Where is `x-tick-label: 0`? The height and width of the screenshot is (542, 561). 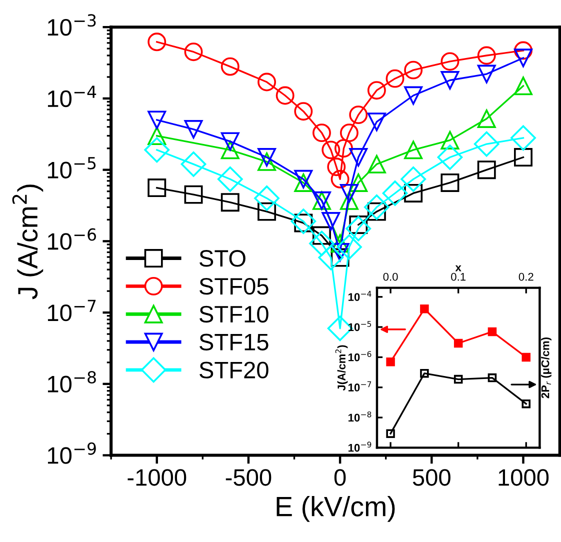
x-tick-label: 0 is located at coordinates (340, 477).